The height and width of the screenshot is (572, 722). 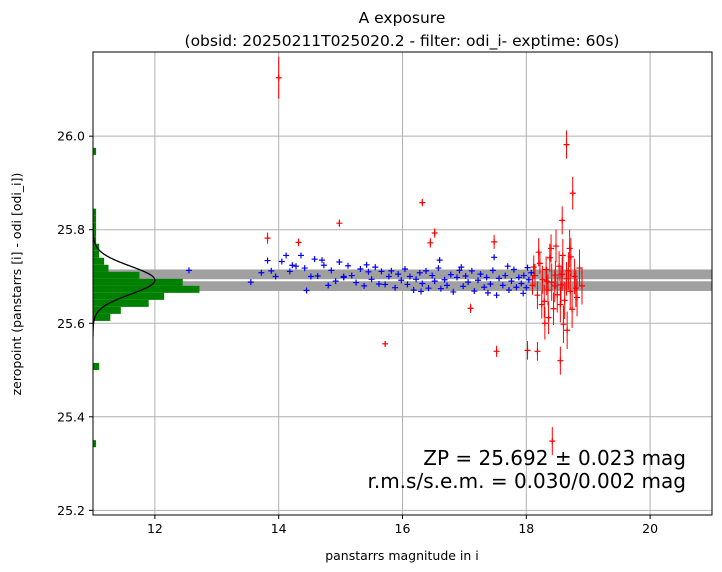 What do you see at coordinates (71, 229) in the screenshot?
I see `y-tick-label: 25.8` at bounding box center [71, 229].